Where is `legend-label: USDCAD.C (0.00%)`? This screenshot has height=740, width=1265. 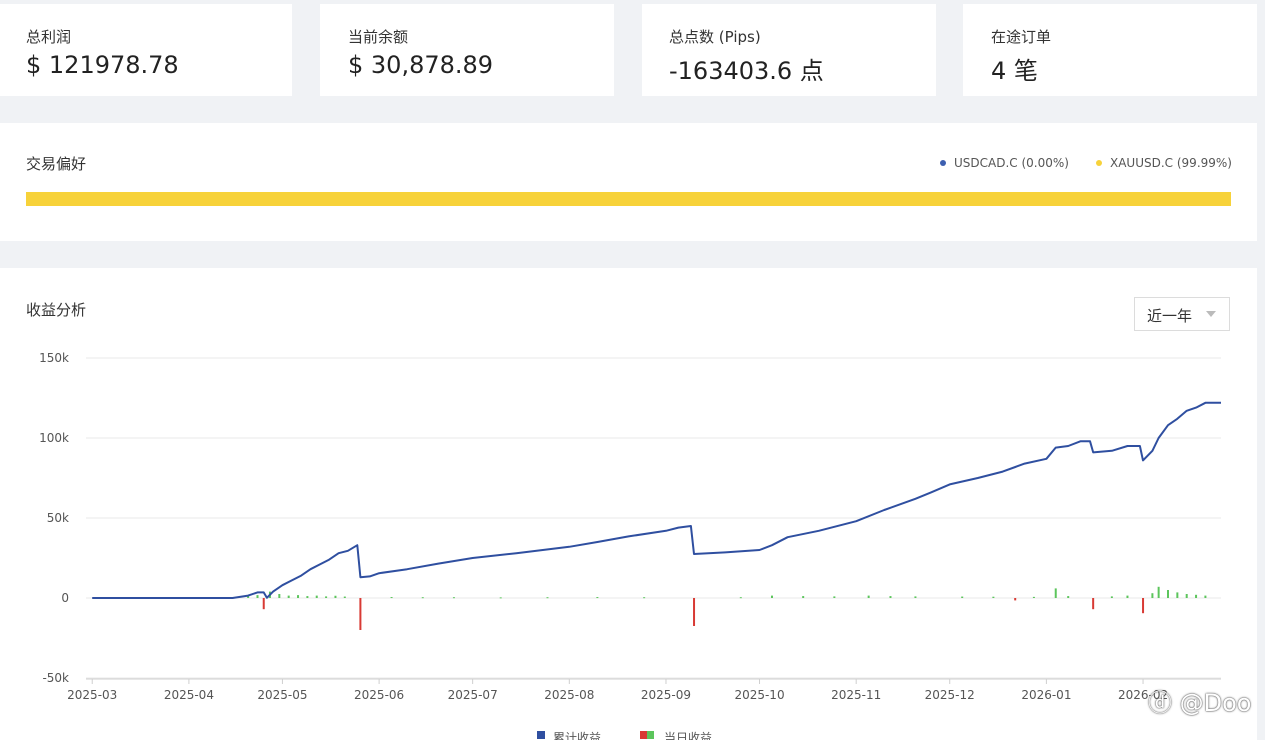 legend-label: USDCAD.C (0.00%) is located at coordinates (1011, 163).